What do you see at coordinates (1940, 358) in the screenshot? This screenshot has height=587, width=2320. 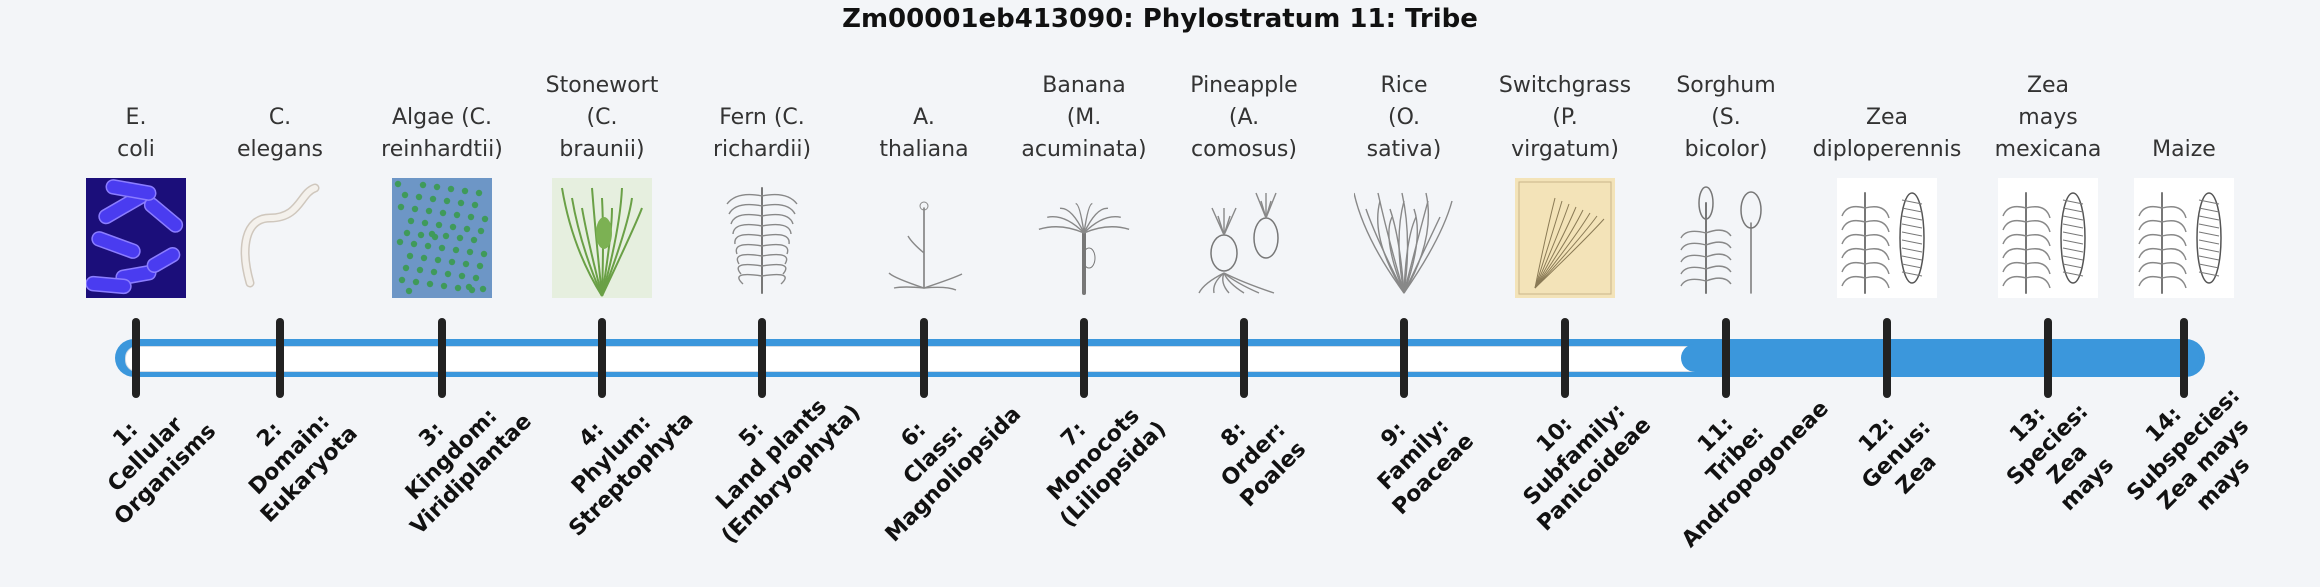 I see `slider-filled-region` at bounding box center [1940, 358].